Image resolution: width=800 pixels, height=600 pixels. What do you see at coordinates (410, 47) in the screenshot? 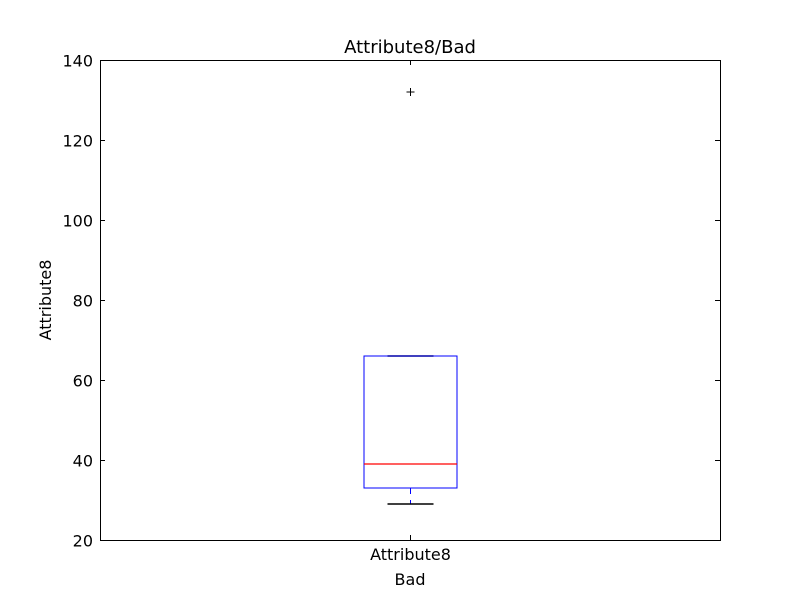
I see `chart-title: Attribute8/Bad` at bounding box center [410, 47].